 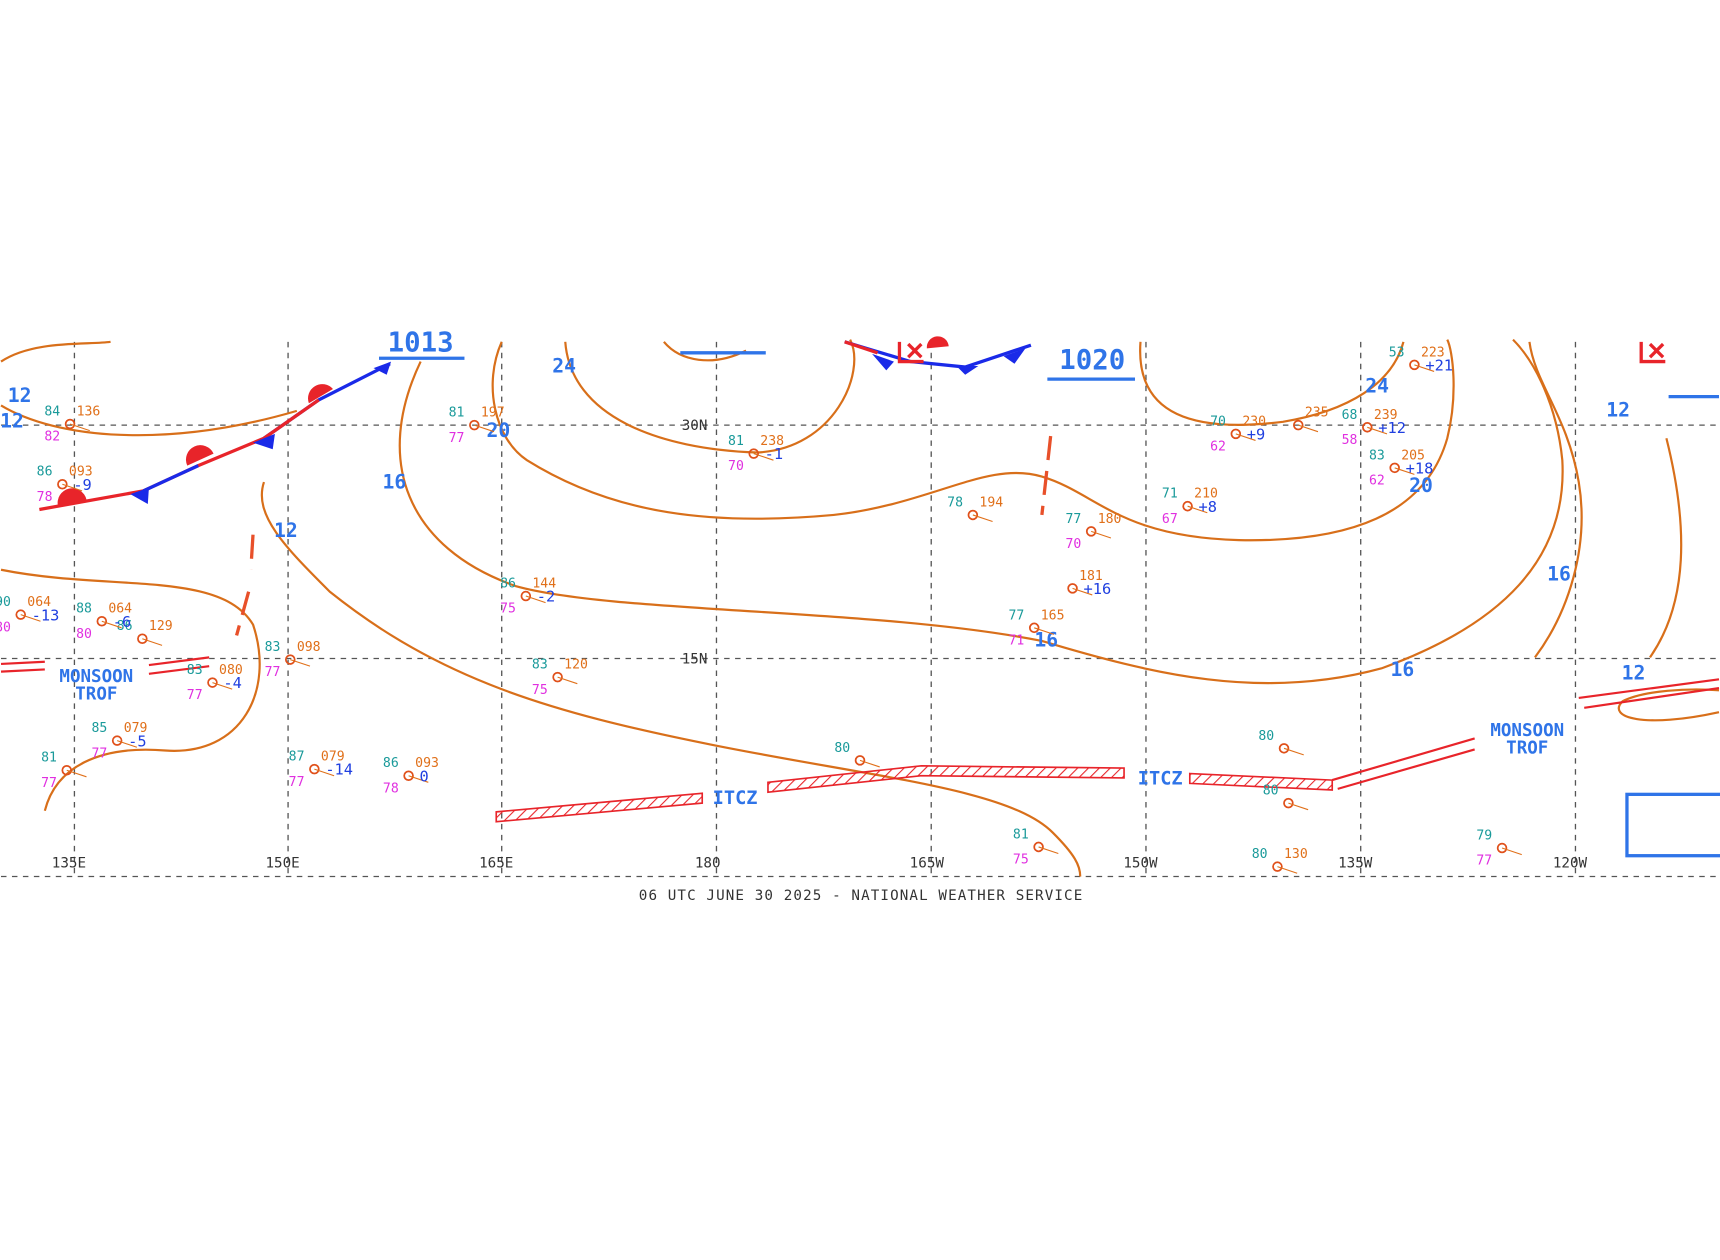 What do you see at coordinates (81, 472) in the screenshot?
I see `station-p: 093` at bounding box center [81, 472].